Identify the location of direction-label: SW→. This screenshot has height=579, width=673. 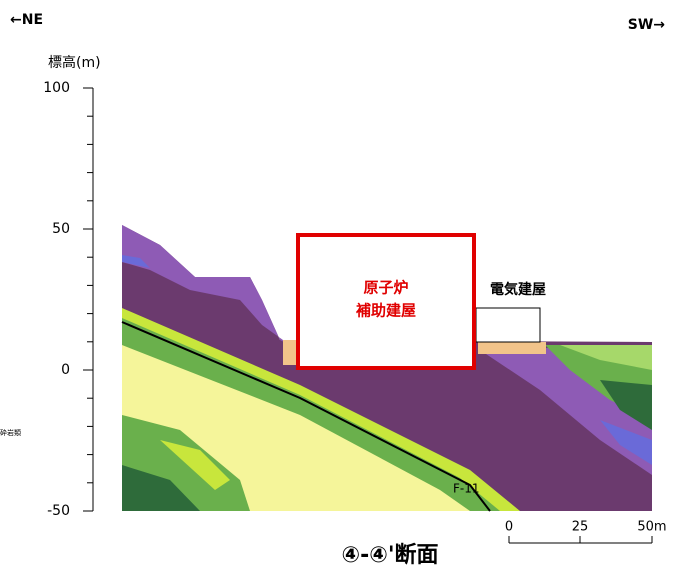
(647, 25).